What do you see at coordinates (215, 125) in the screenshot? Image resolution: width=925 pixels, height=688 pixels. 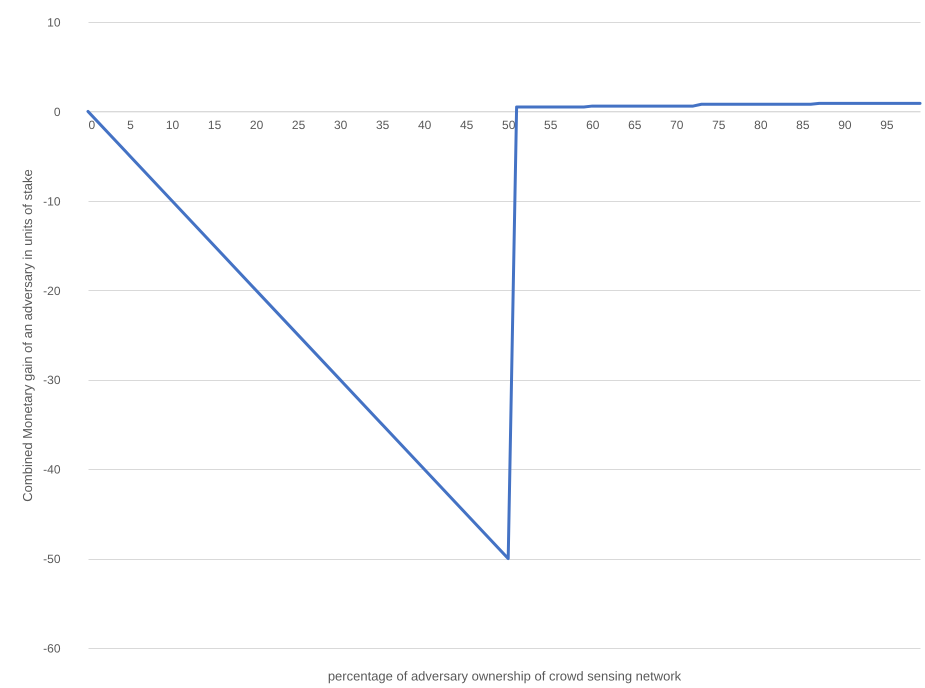 I see `x-tick-label: 15` at bounding box center [215, 125].